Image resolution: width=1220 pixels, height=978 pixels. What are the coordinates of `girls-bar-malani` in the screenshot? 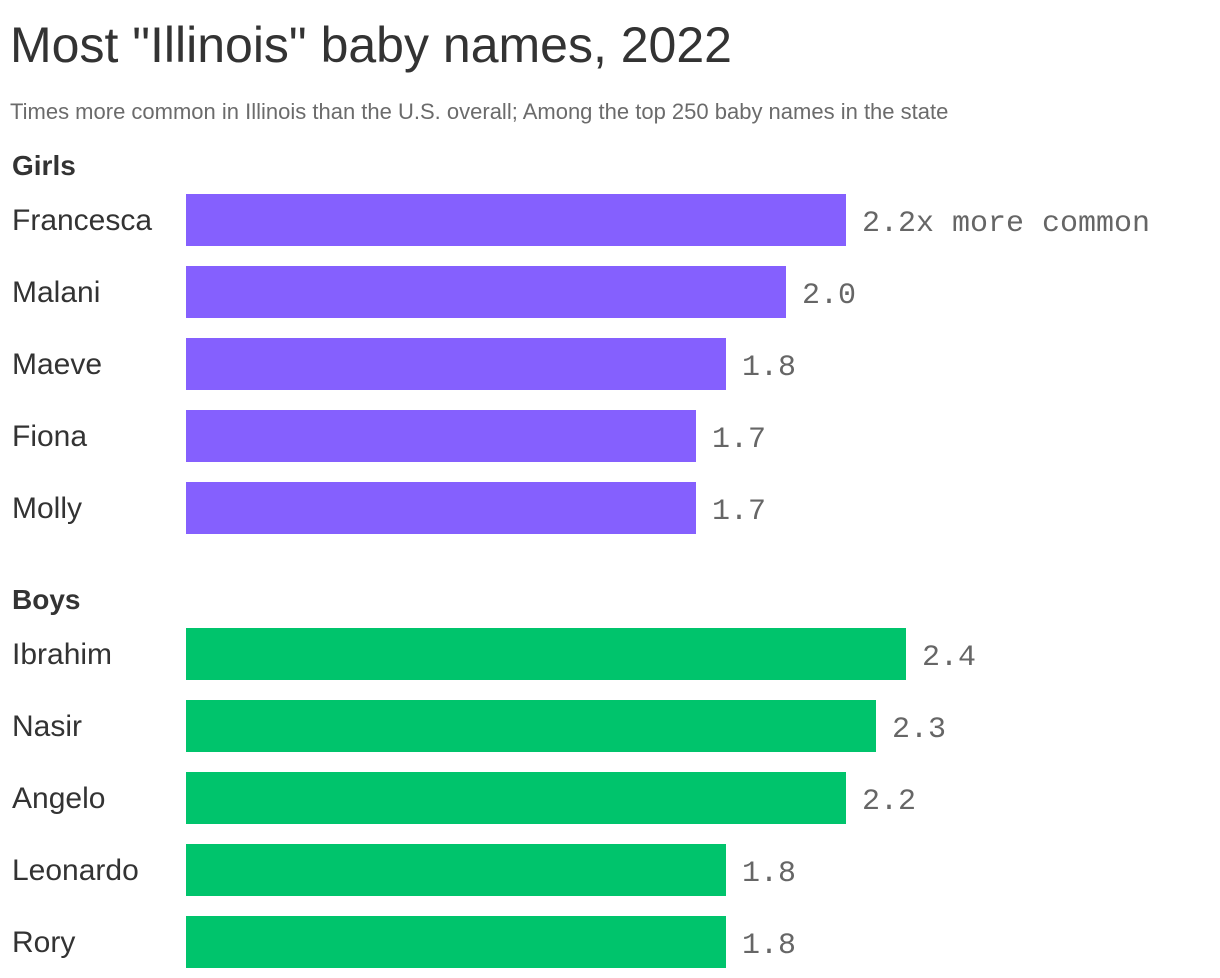 It's located at (486, 292).